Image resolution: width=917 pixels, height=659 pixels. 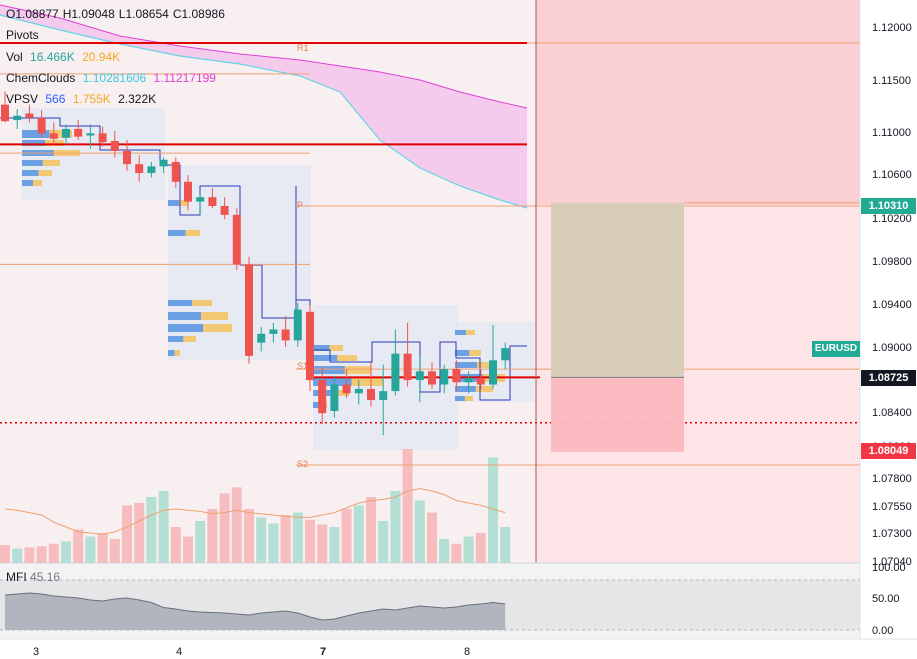 I want to click on upper-zone-shade, so click(x=698, y=102).